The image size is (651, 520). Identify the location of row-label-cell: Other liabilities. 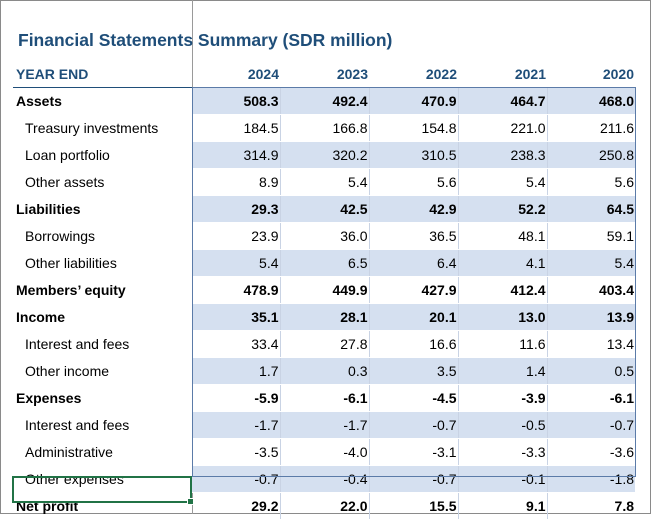
(102, 263).